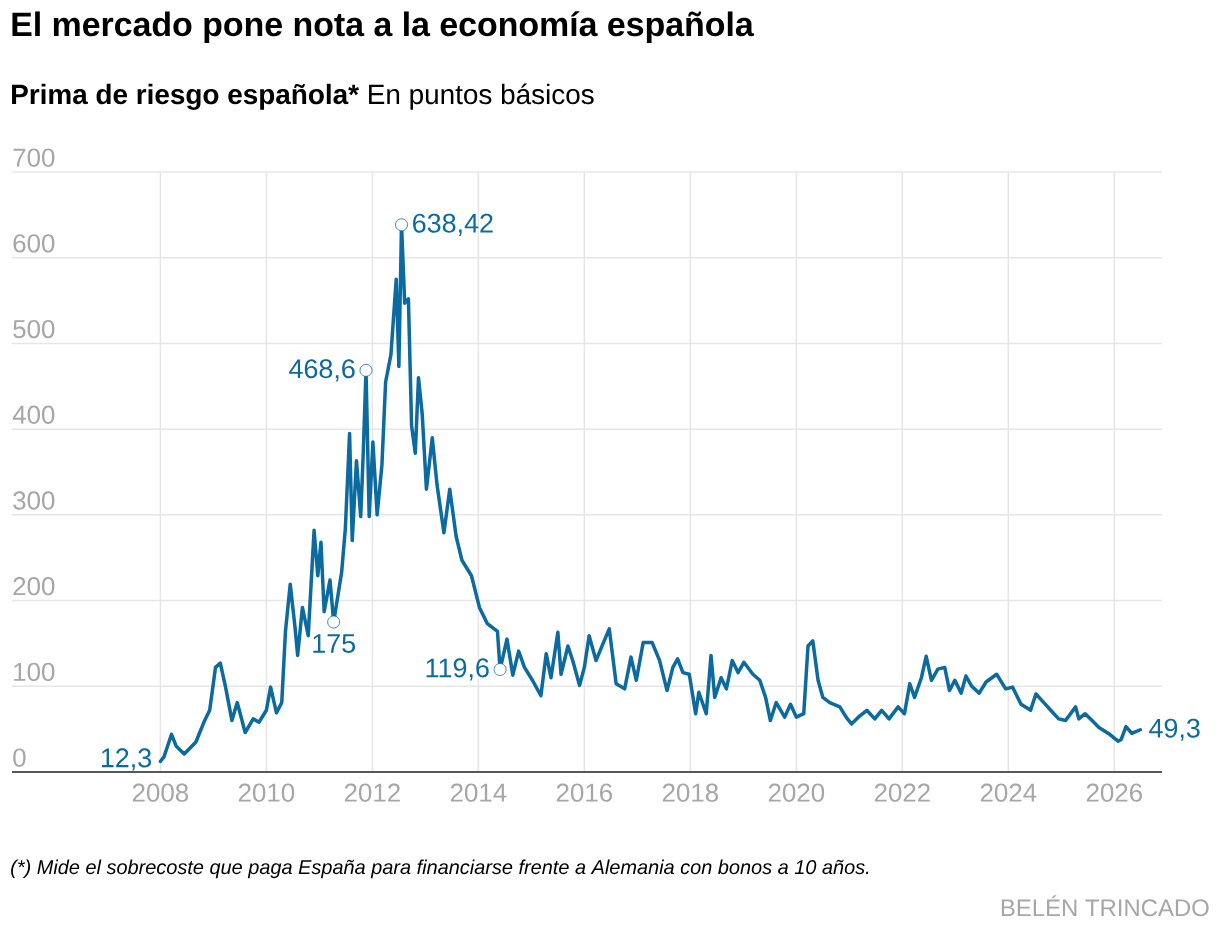  What do you see at coordinates (481, 96) in the screenshot?
I see `y-axis-title: En puntos básicos` at bounding box center [481, 96].